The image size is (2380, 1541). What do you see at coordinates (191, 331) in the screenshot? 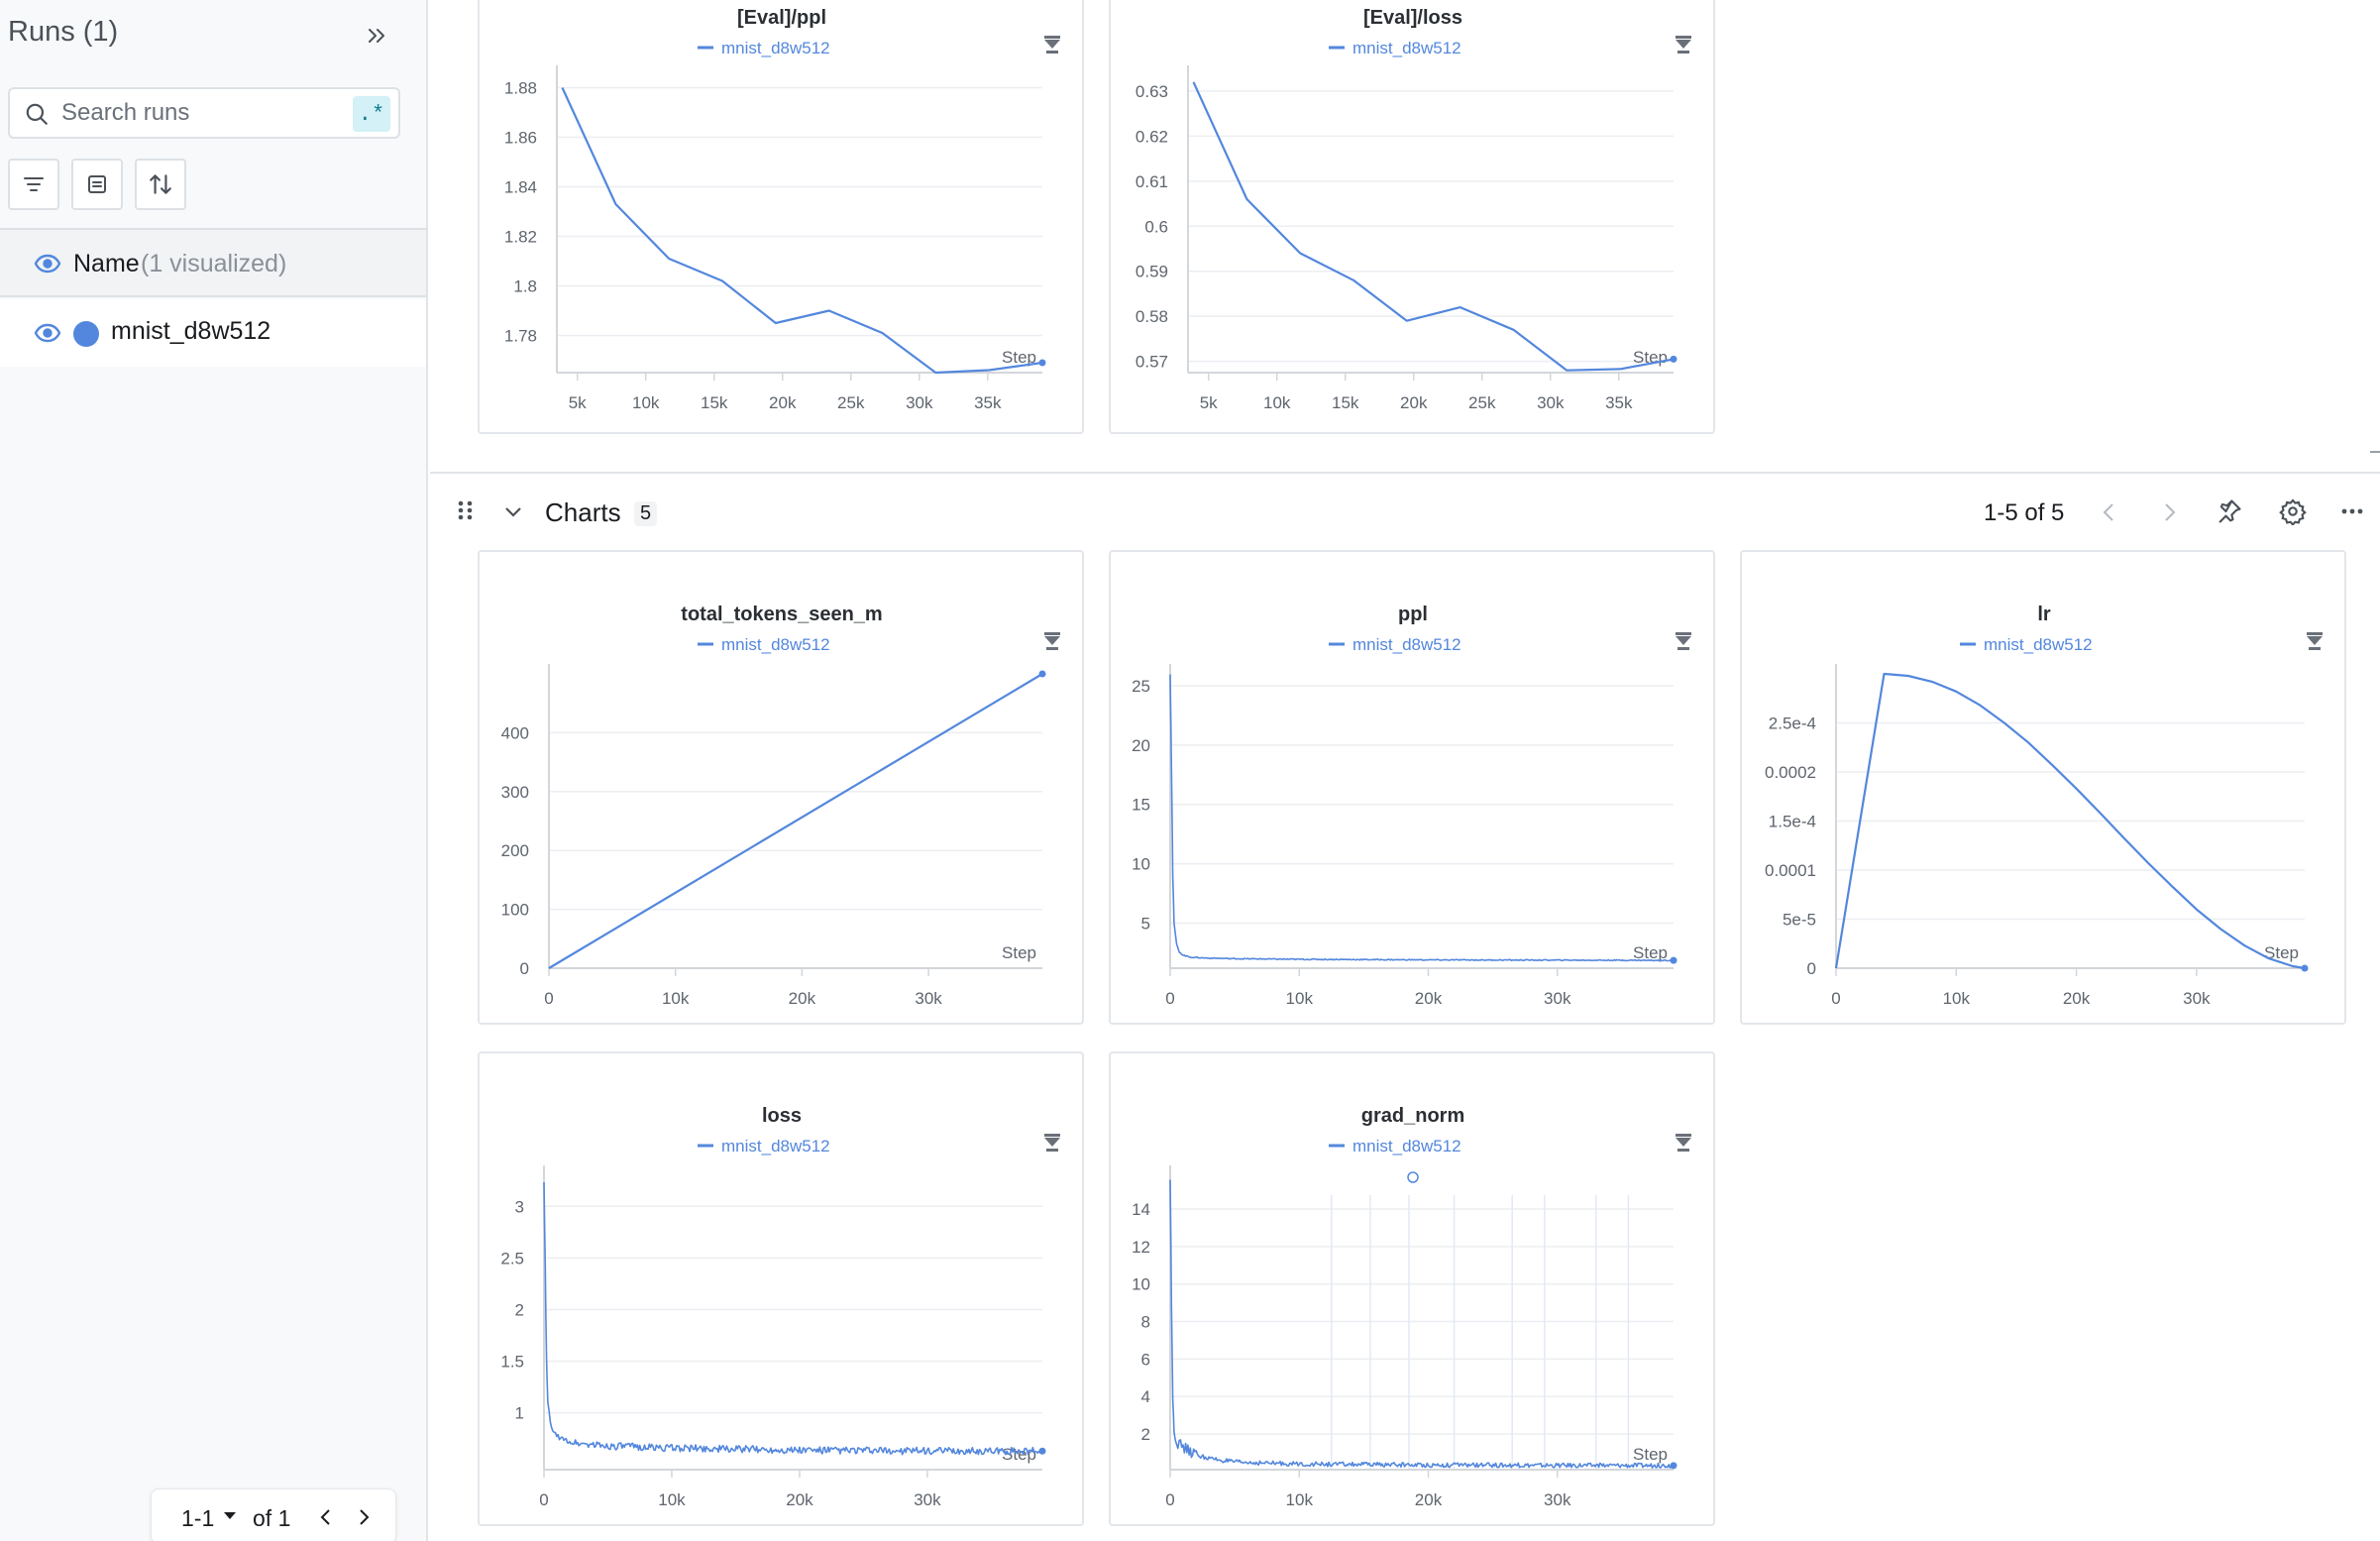
I see `run-name: mnist_d8w512` at bounding box center [191, 331].